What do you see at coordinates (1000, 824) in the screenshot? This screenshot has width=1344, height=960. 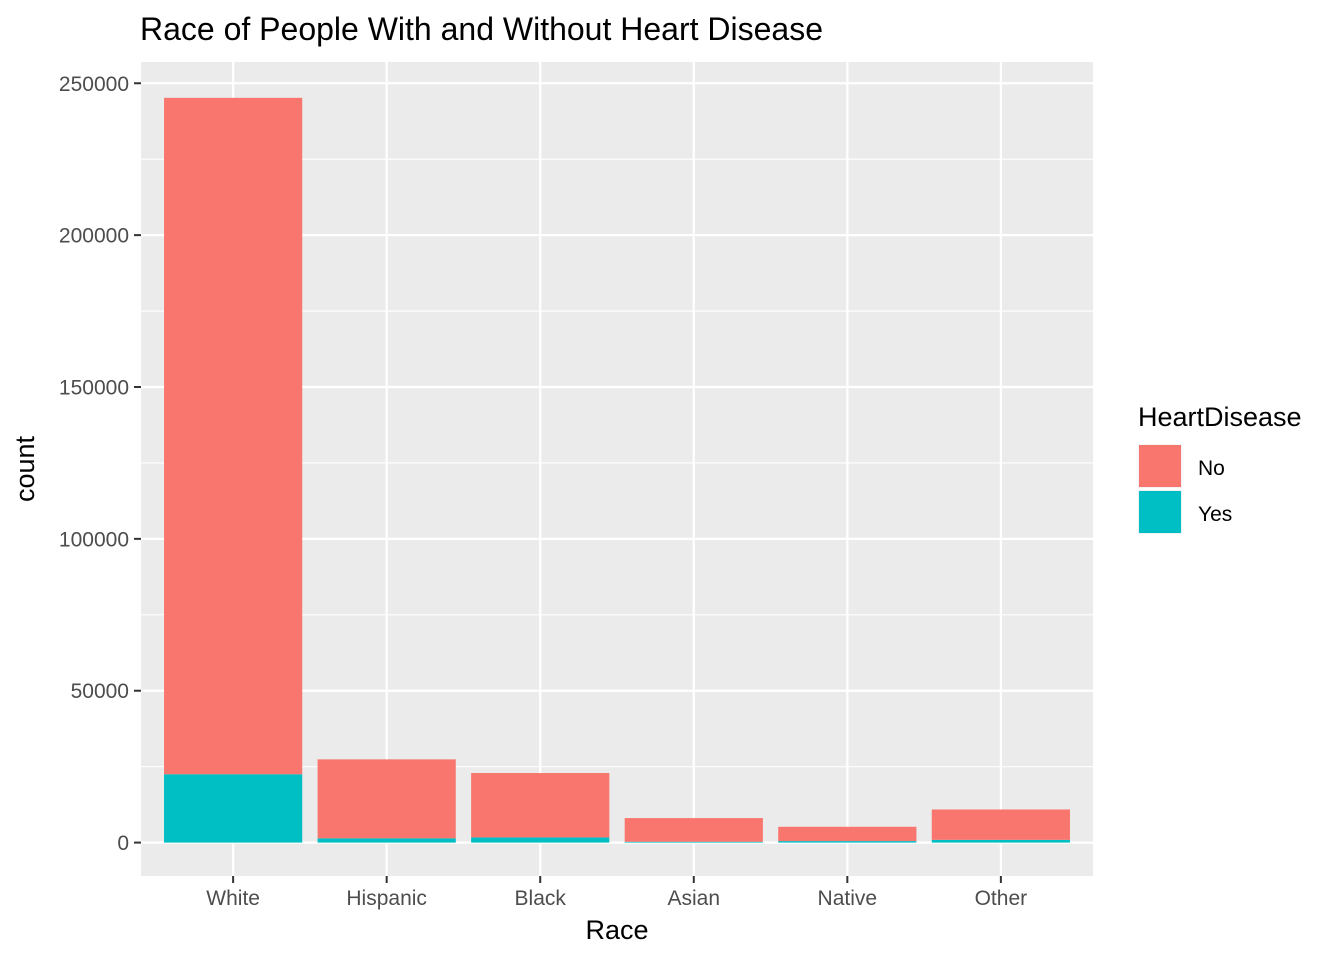 I see `bar-other-no` at bounding box center [1000, 824].